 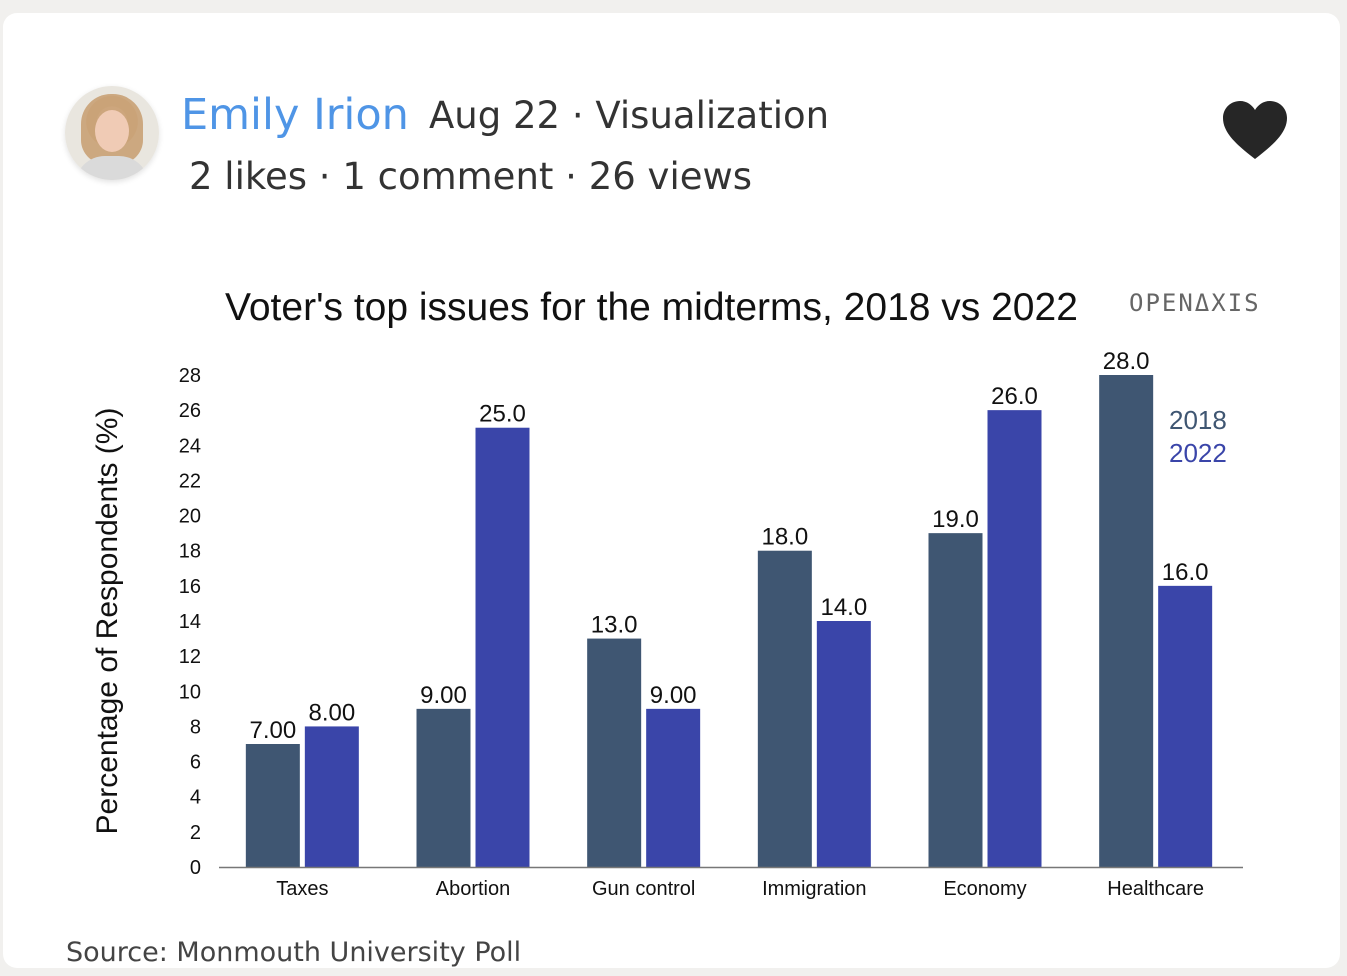 What do you see at coordinates (473, 889) in the screenshot?
I see `x-tick-label: Abortion` at bounding box center [473, 889].